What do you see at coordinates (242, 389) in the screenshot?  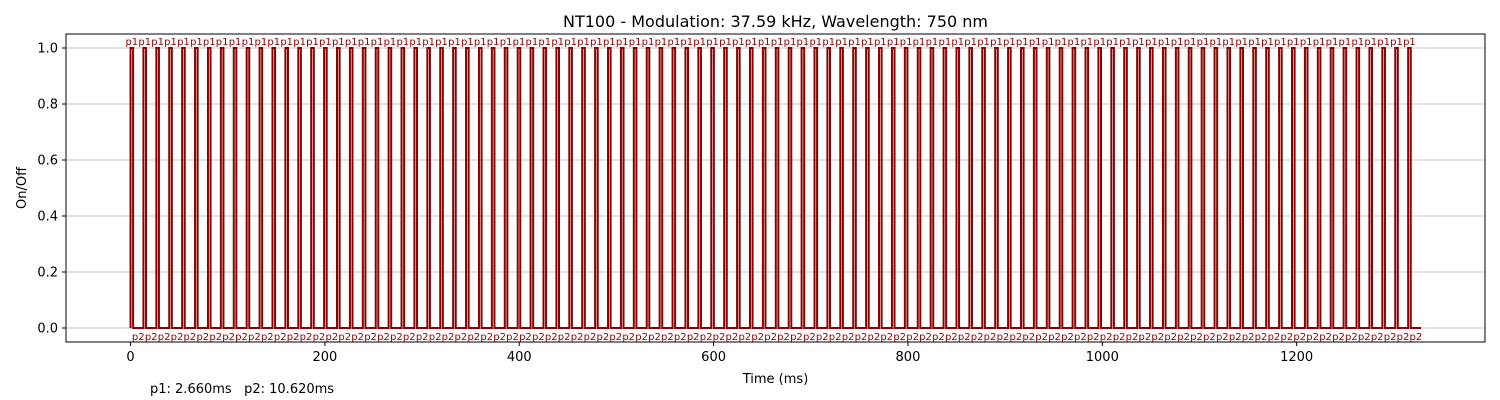 I see `pulse-duration-note: p1: 2.660ms p2: 10.620ms` at bounding box center [242, 389].